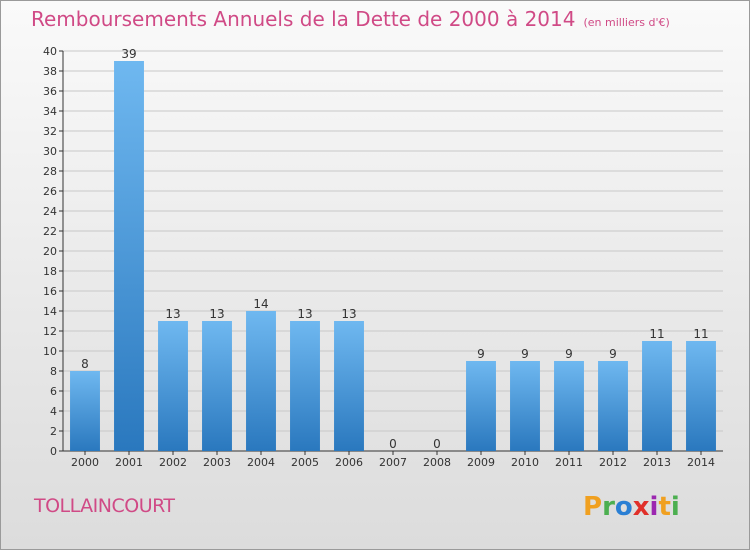  What do you see at coordinates (50, 71) in the screenshot?
I see `y-tick-label: 38` at bounding box center [50, 71].